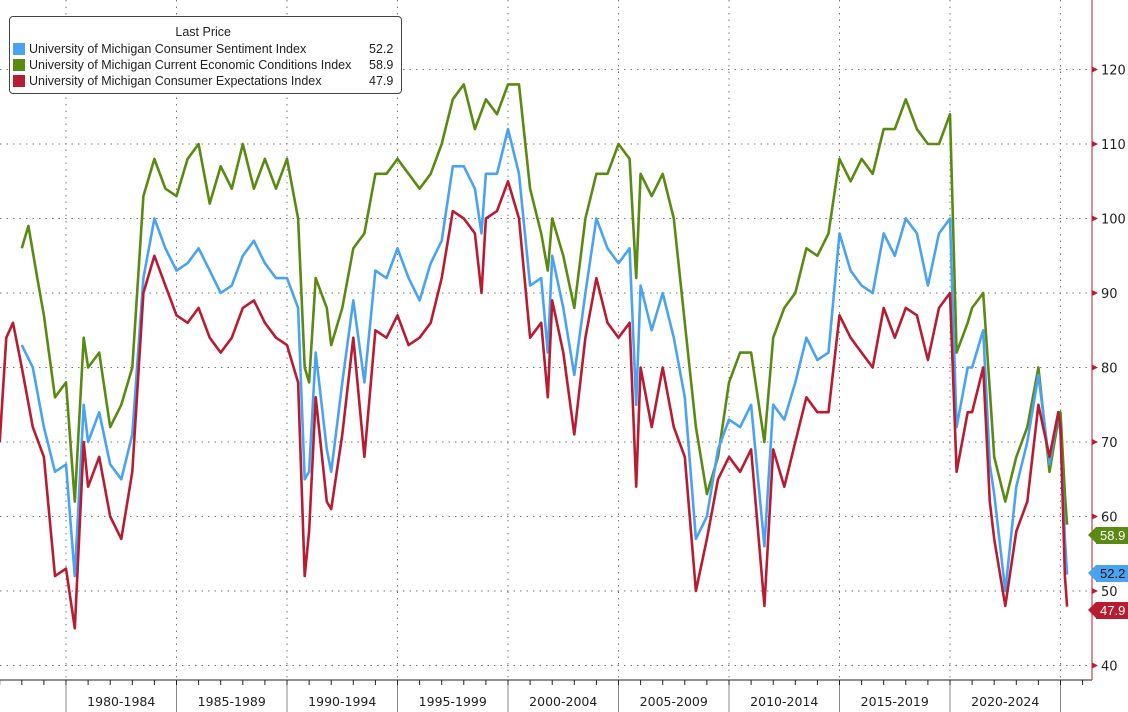 The width and height of the screenshot is (1128, 712). I want to click on x-tick-label: 1995-1999, so click(453, 701).